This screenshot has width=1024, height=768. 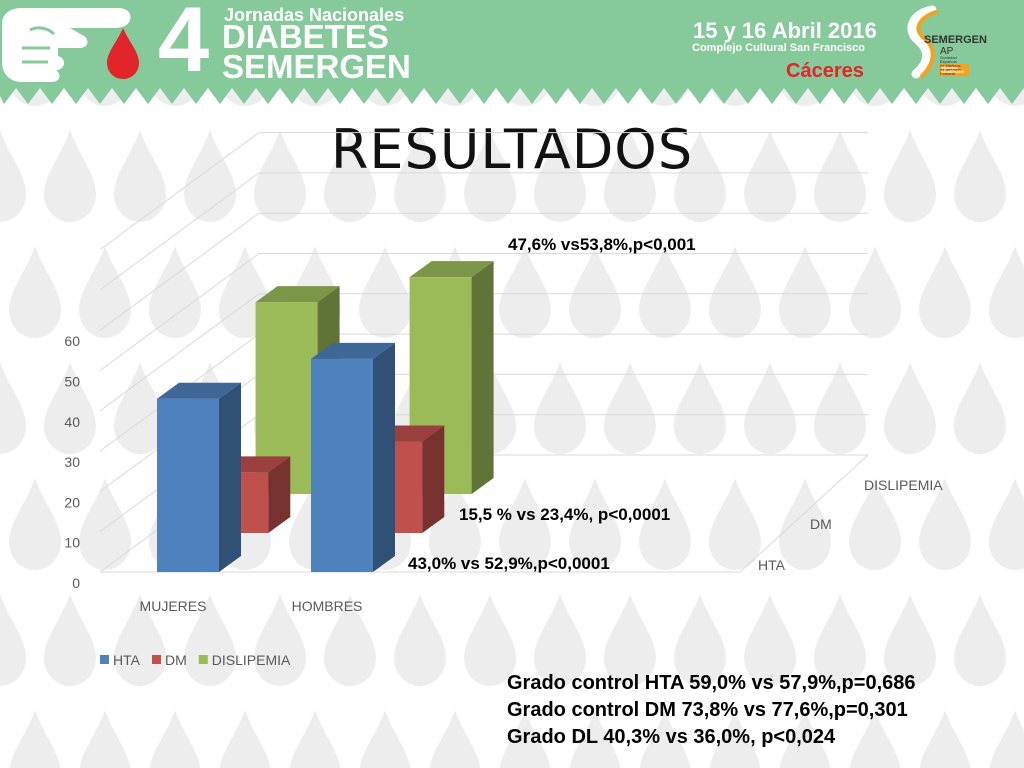 I want to click on blood-drop-icon, so click(x=123, y=53).